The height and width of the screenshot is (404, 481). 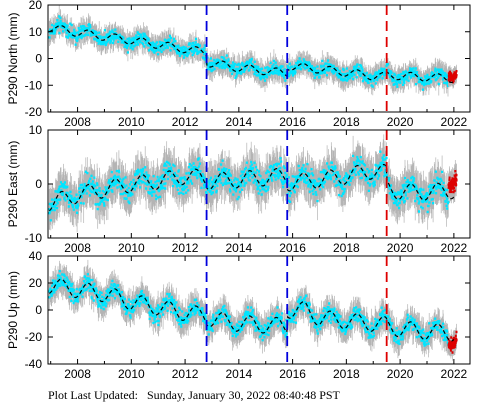 What do you see at coordinates (243, 395) in the screenshot?
I see `footer-timestamp: Sunday, January 30, 2022 08:40:48 PST` at bounding box center [243, 395].